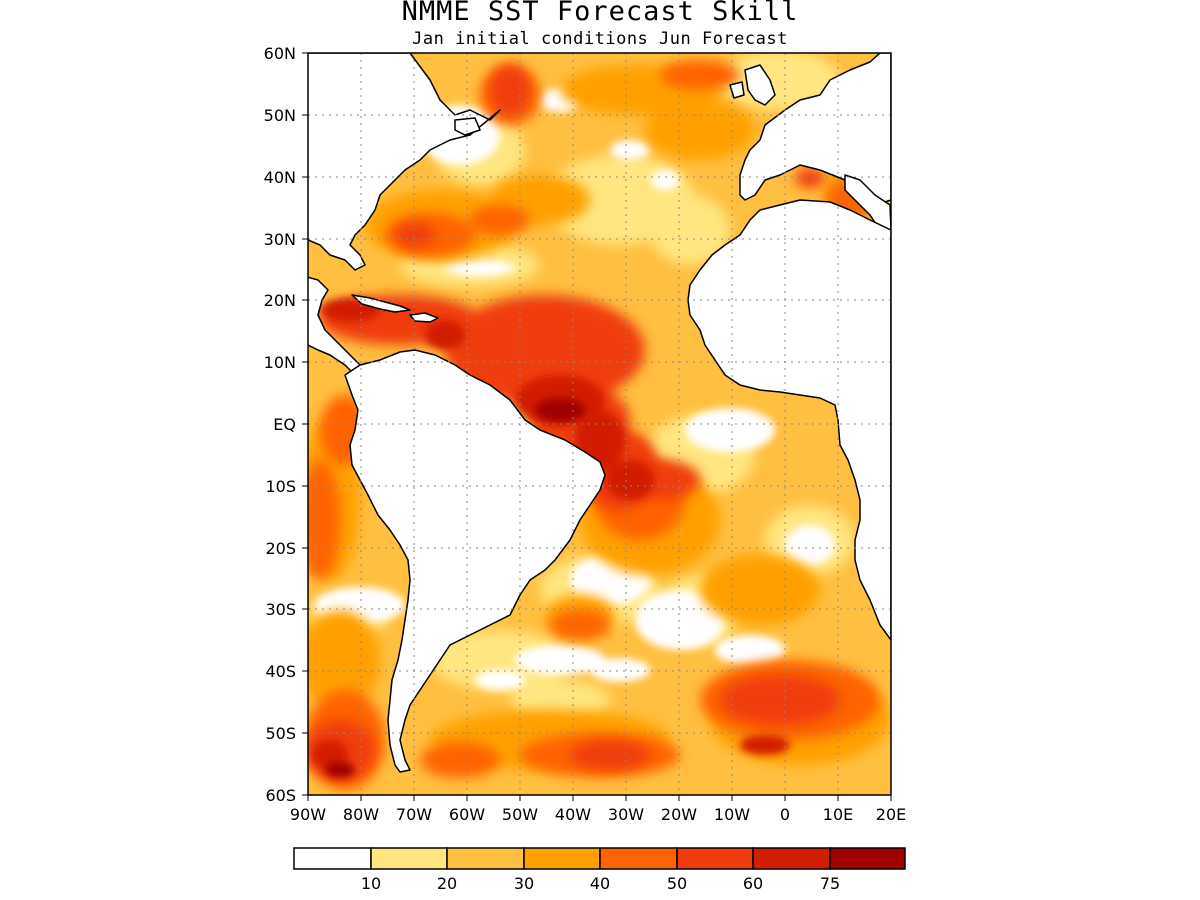  What do you see at coordinates (280, 795) in the screenshot?
I see `lat-label: 60S` at bounding box center [280, 795].